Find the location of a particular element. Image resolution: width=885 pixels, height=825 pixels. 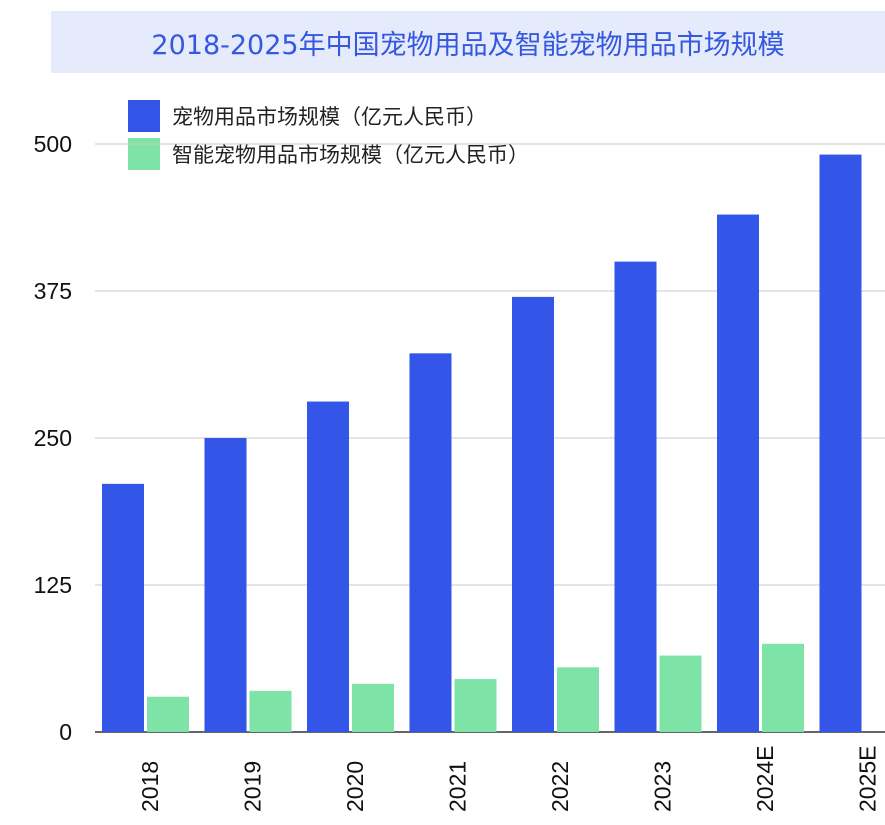

x-tick-label: 2021 is located at coordinates (458, 786).